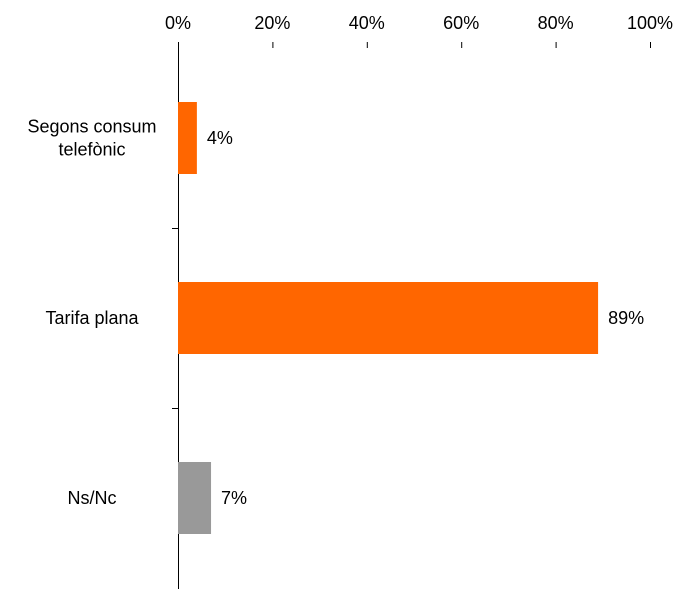 This screenshot has height=589, width=682. What do you see at coordinates (650, 23) in the screenshot?
I see `x-tick-label: 100%` at bounding box center [650, 23].